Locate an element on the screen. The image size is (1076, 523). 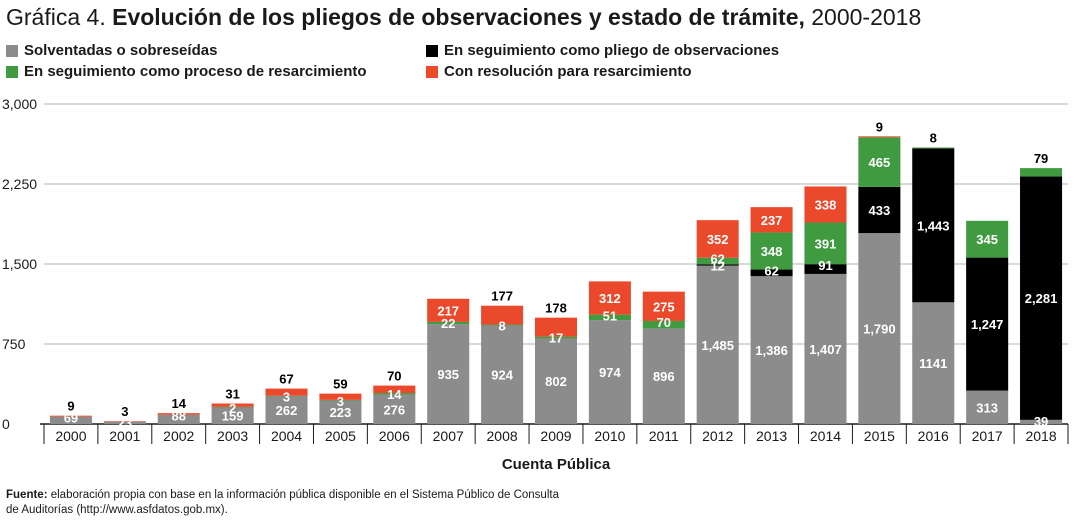
legend-swatch-resolucion is located at coordinates (432, 71).